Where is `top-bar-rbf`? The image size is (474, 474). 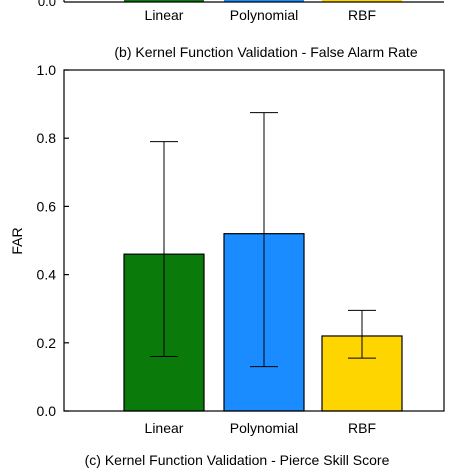 top-bar-rbf is located at coordinates (362, 1).